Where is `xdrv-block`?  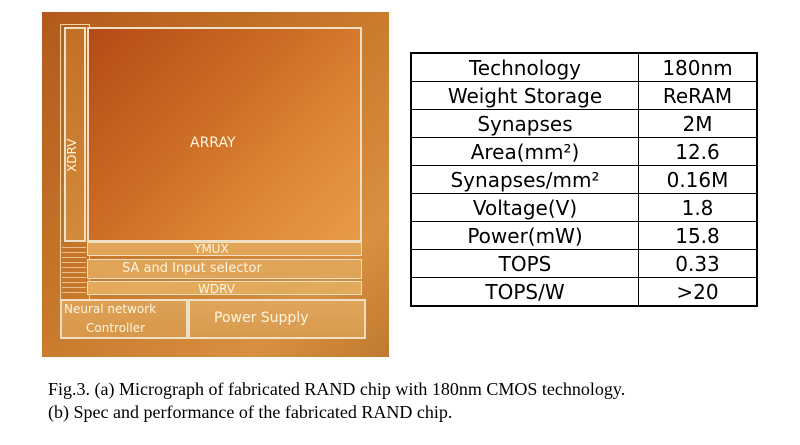 xdrv-block is located at coordinates (75, 134).